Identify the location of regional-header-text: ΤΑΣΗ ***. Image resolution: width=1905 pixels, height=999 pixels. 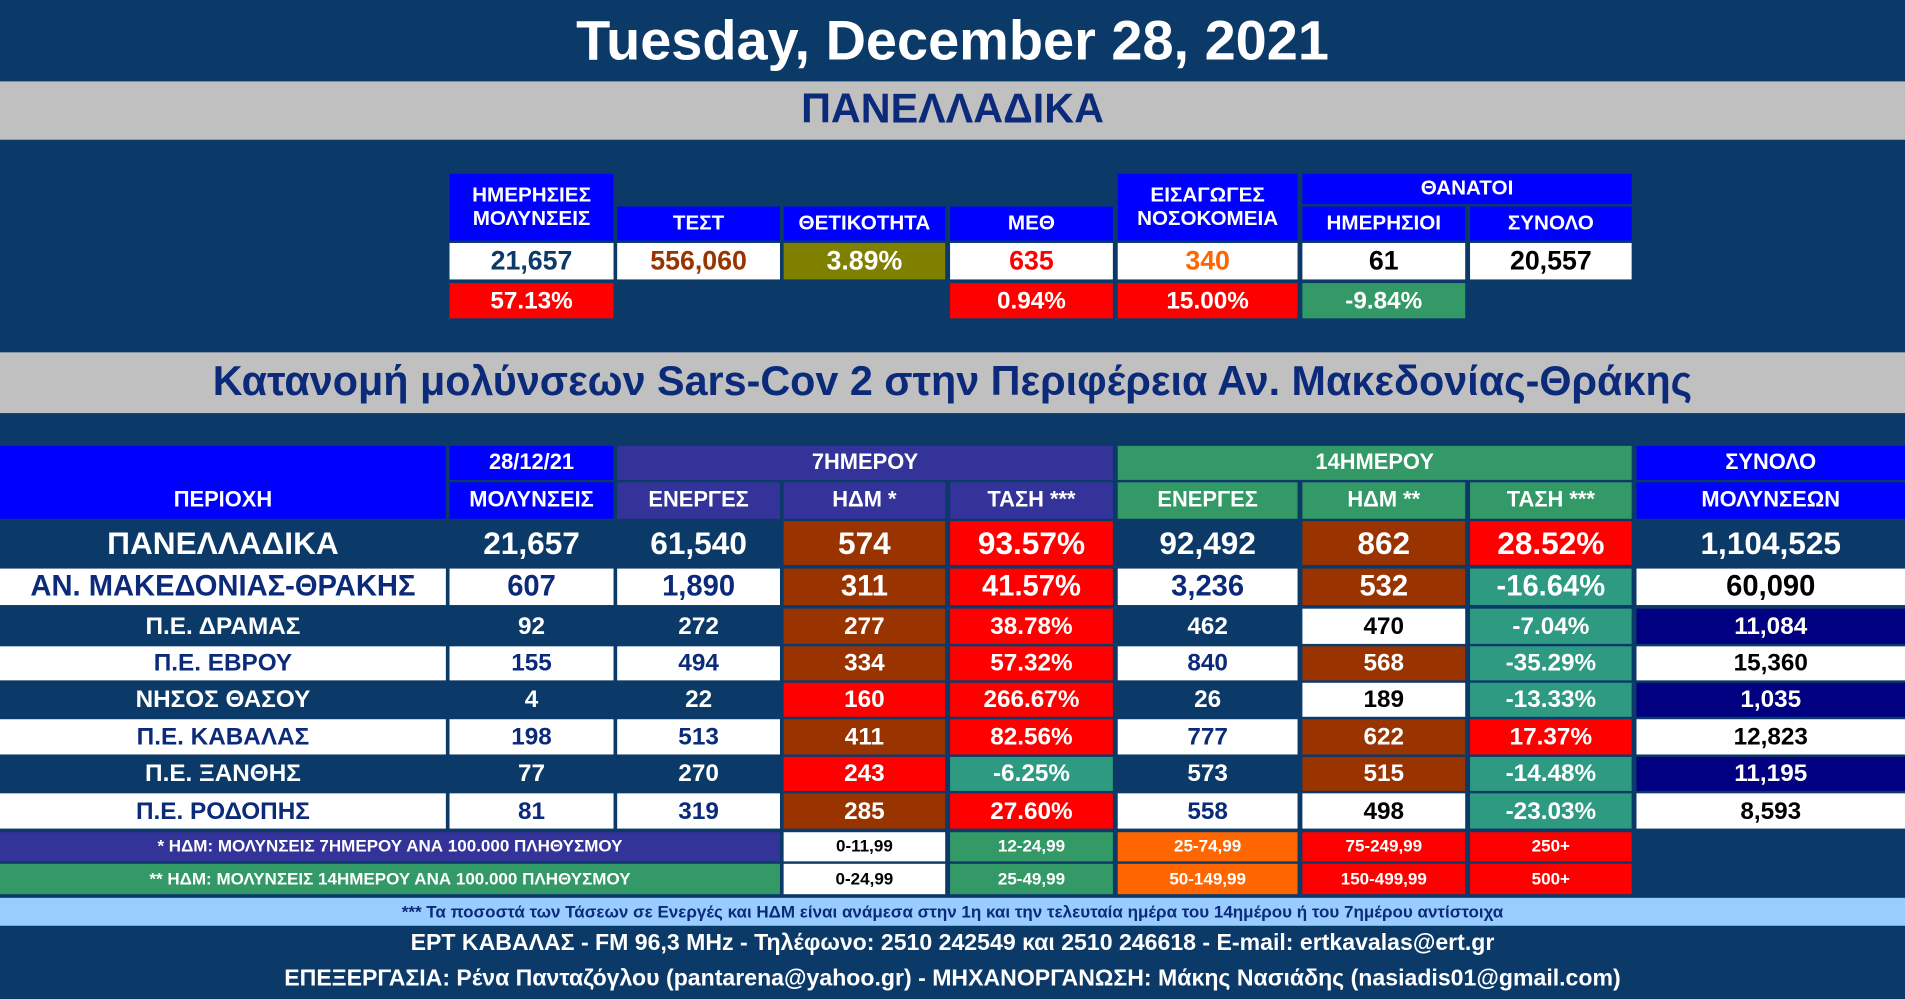
(1031, 499).